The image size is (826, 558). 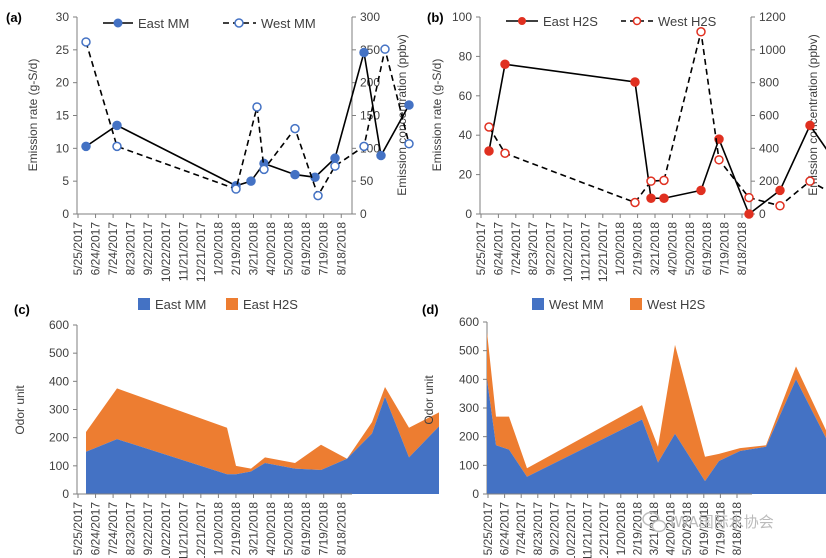 What do you see at coordinates (131, 529) in the screenshot?
I see `x-tick-label: 8/23/2017` at bounding box center [131, 529].